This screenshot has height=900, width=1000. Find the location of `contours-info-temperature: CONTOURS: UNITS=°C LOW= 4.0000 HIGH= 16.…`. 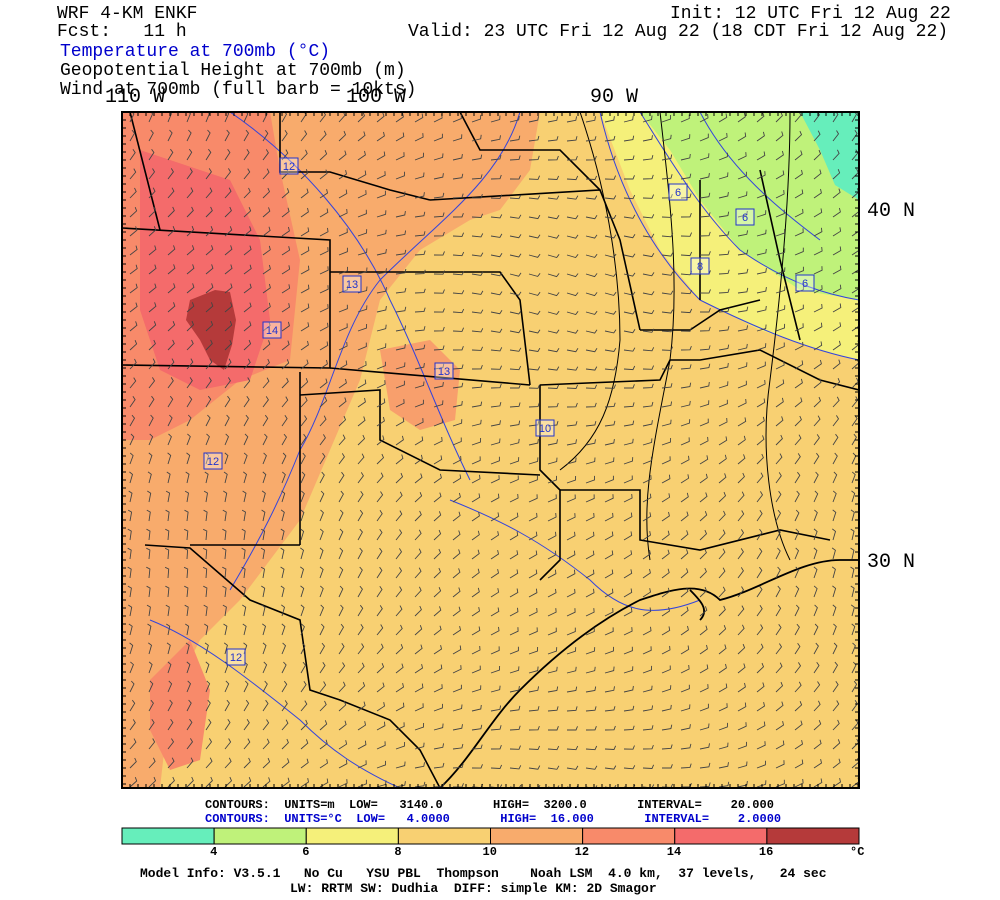

contours-info-temperature: CONTOURS: UNITS=°C LOW= 4.0000 HIGH= 16.… is located at coordinates (493, 819).